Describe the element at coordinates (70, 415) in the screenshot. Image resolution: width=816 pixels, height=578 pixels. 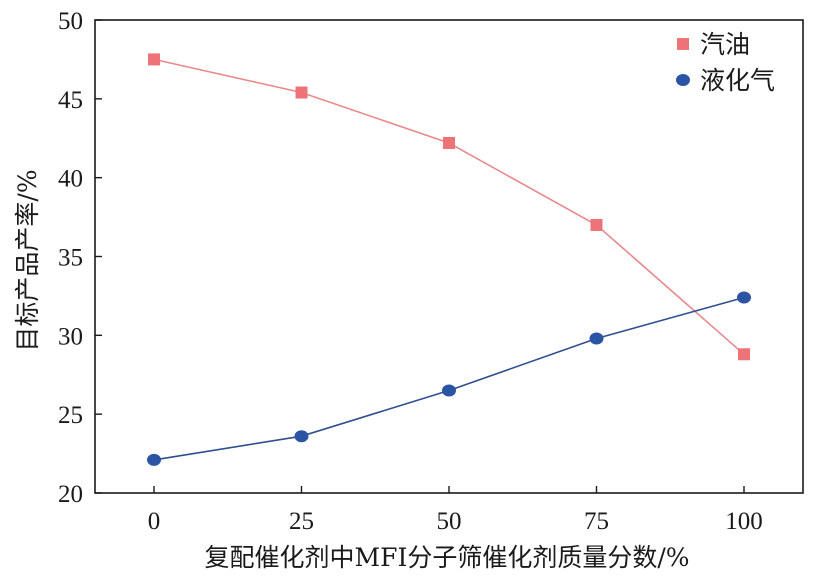
I see `y-tick-label: 25` at that location.